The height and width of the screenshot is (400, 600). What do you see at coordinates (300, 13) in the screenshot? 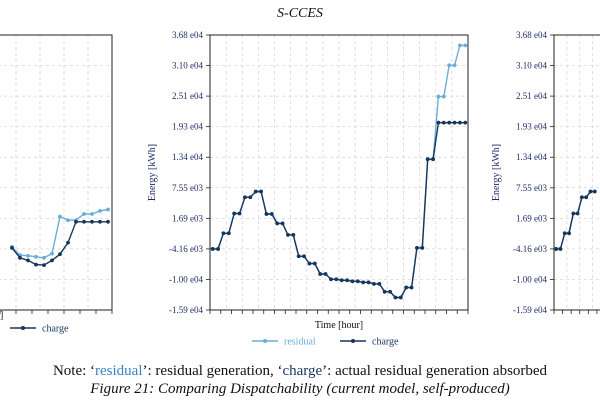
I see `chart-title: S-CCES` at bounding box center [300, 13].